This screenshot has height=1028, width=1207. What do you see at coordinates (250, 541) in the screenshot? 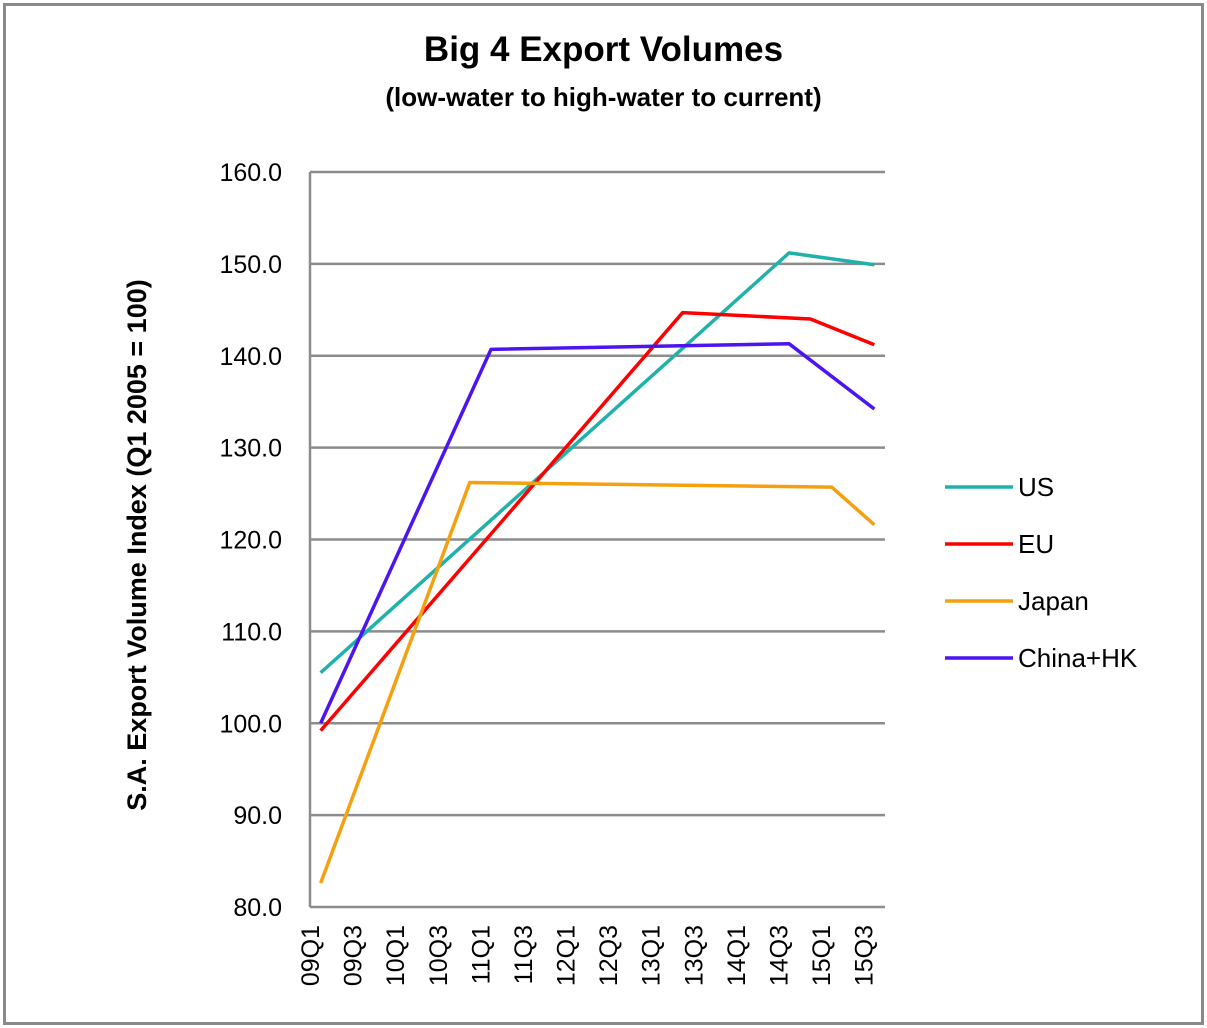
I see `y-tick-label: 120.0` at bounding box center [250, 541].